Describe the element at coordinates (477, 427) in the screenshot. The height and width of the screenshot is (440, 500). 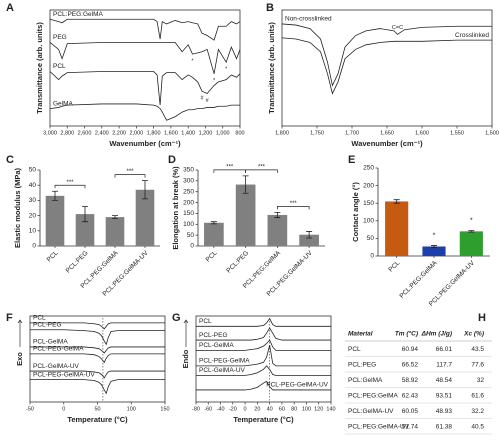
I see `table-cell: 40.5` at that location.